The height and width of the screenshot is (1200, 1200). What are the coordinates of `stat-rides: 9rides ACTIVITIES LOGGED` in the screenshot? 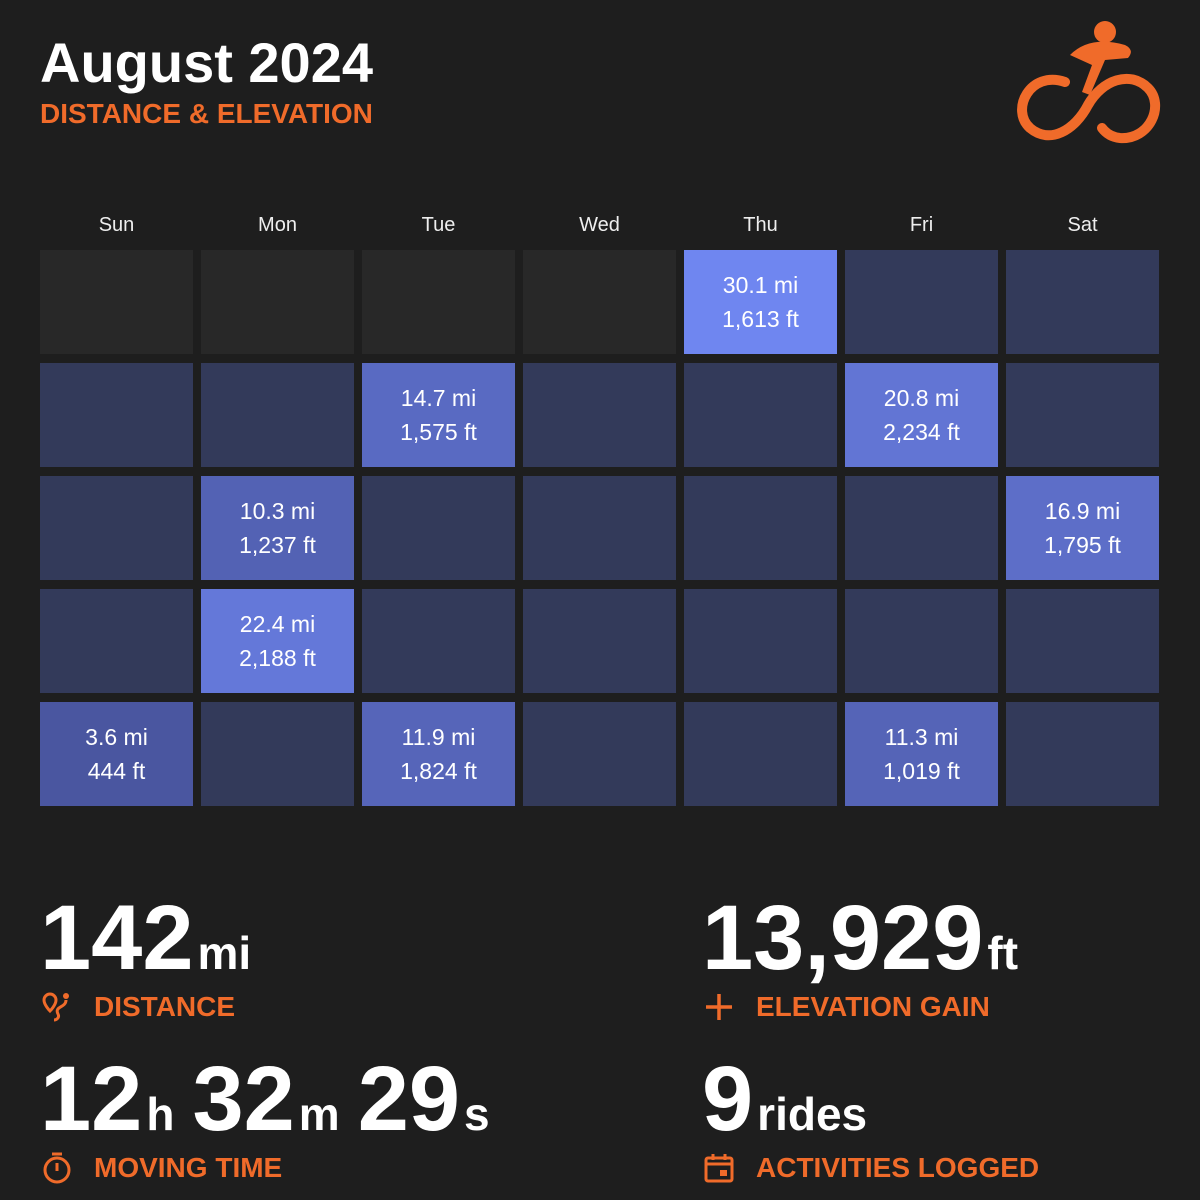 It's located at (870, 1119).